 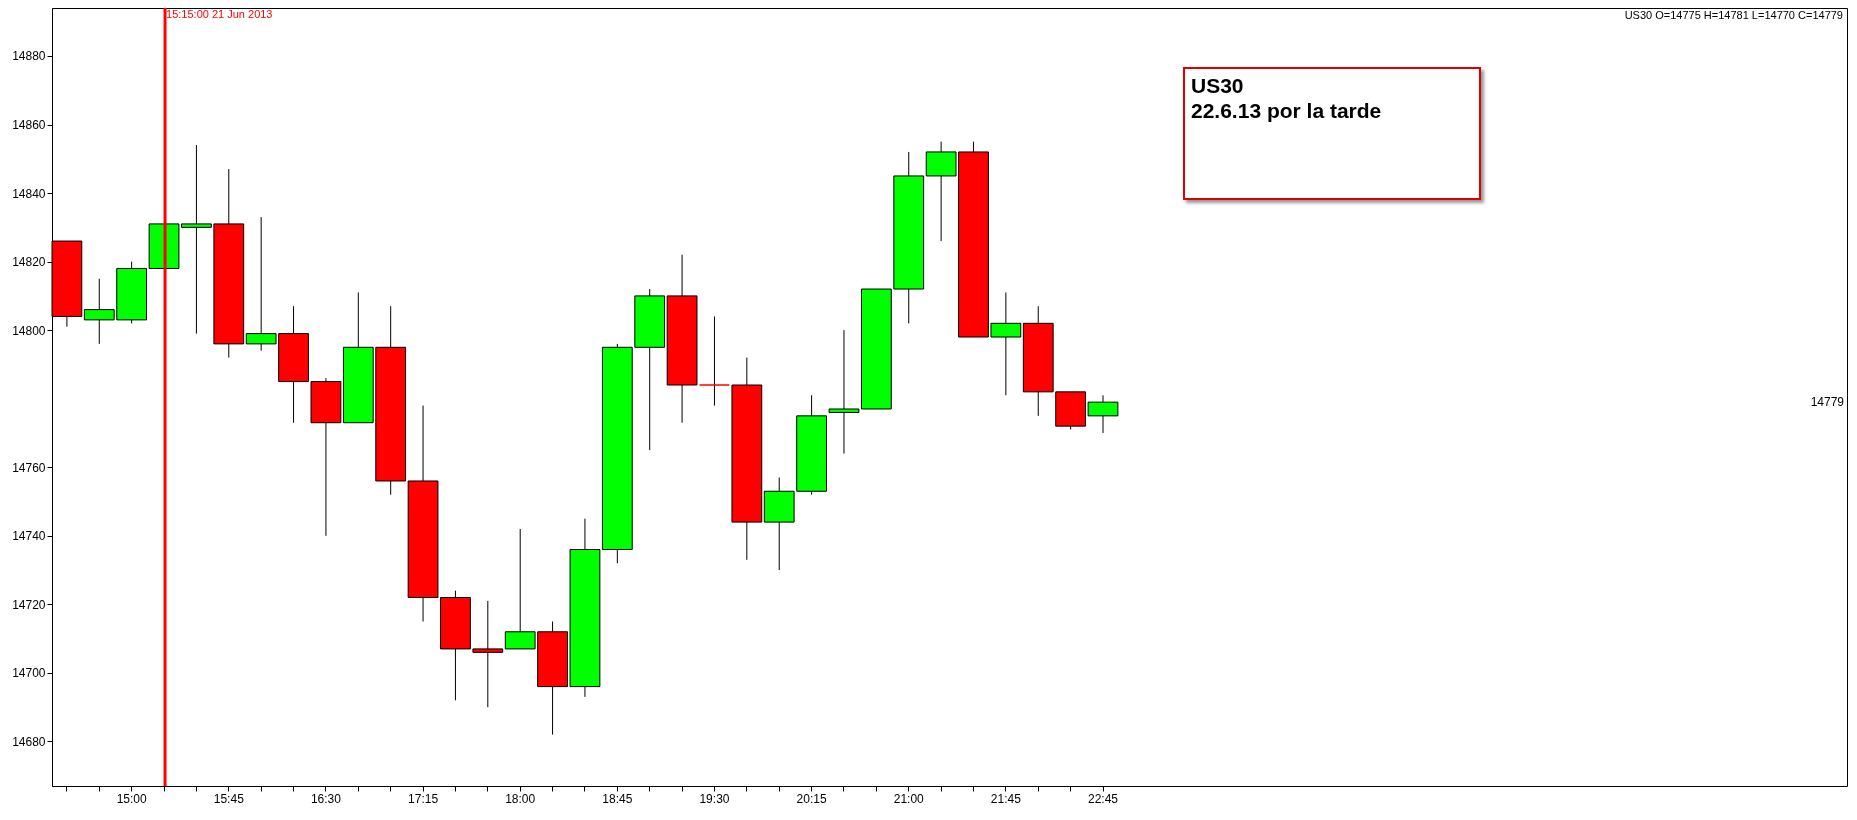 I want to click on y-tick-label: 14880, so click(x=29, y=56).